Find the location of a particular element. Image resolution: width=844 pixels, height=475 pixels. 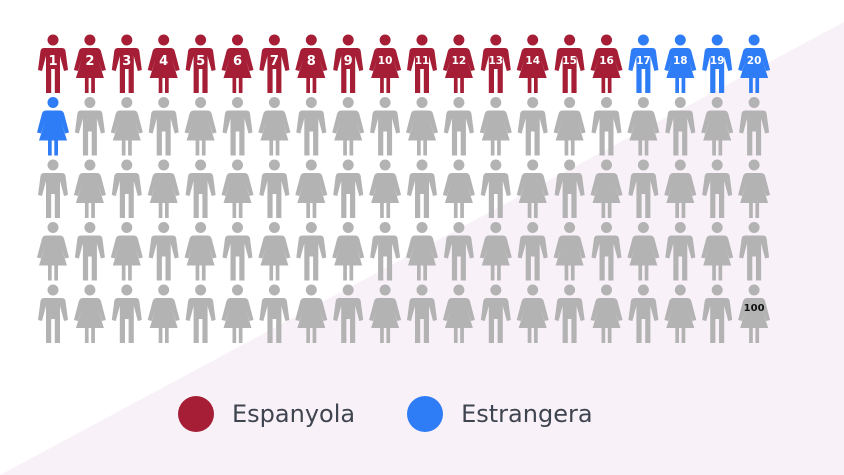

person-icon-18: 18 is located at coordinates (680, 63).